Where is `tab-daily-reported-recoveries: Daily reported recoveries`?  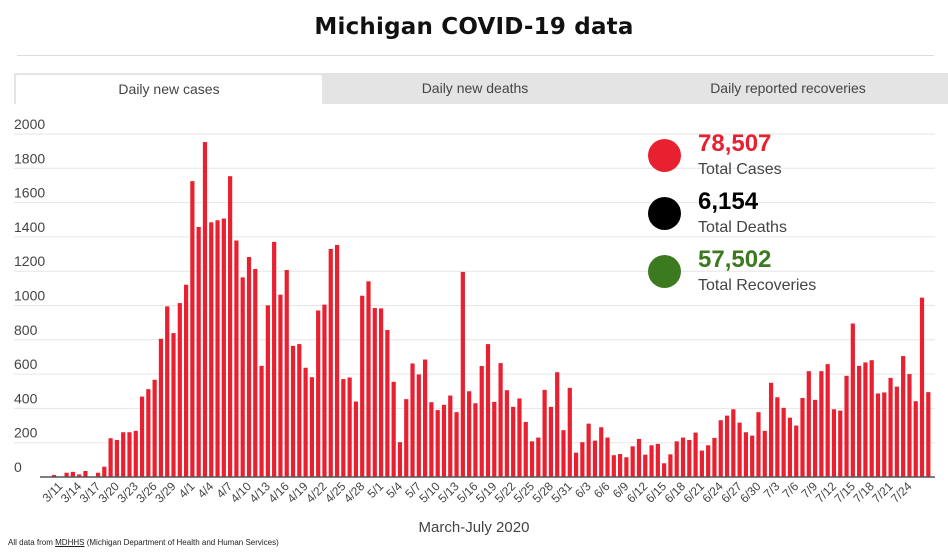 tab-daily-reported-recoveries: Daily reported recoveries is located at coordinates (788, 88).